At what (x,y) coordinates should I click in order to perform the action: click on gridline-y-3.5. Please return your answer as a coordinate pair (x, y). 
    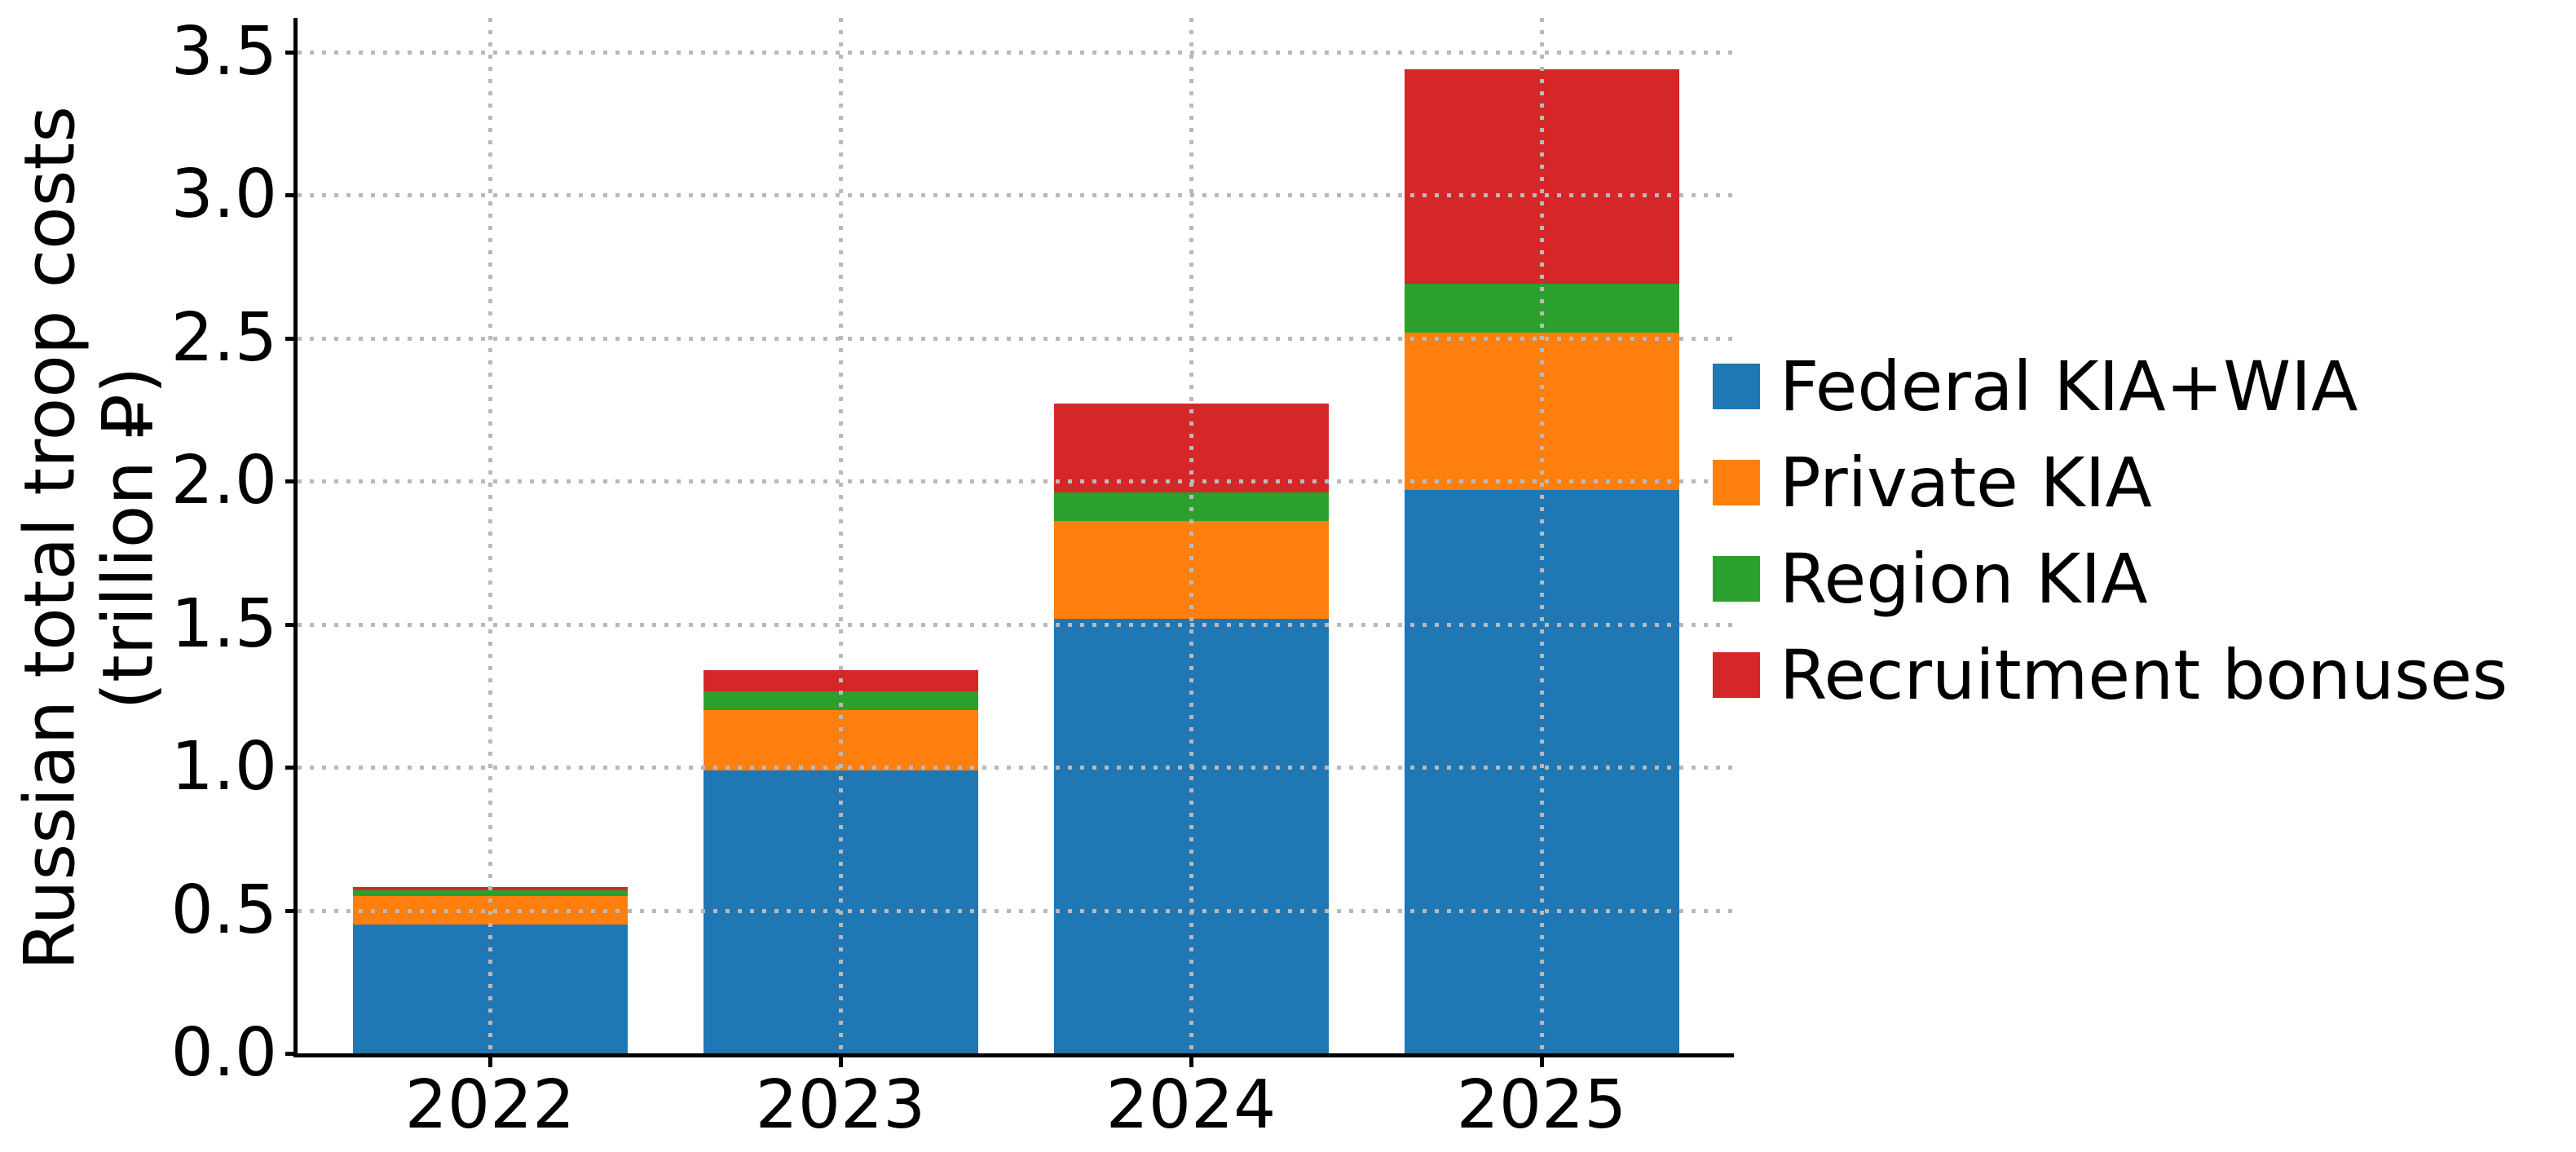
    Looking at the image, I should click on (1016, 52).